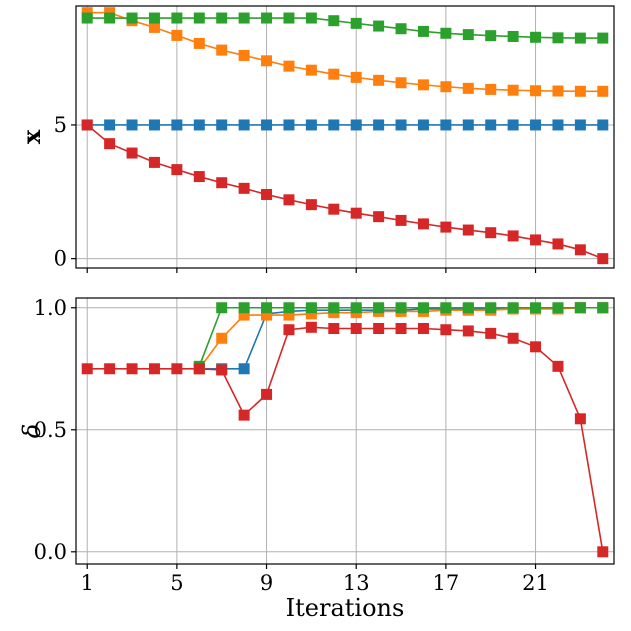  I want to click on y-tick-label-0: 0.0, so click(50, 552).